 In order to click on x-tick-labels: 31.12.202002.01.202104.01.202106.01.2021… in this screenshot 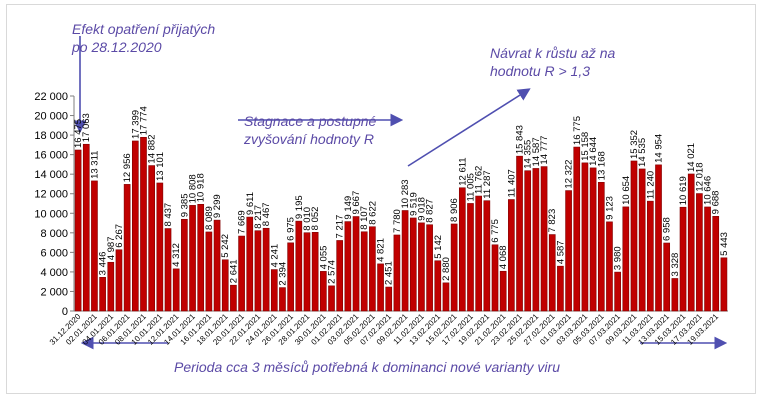, I will do `click(384, 329)`.